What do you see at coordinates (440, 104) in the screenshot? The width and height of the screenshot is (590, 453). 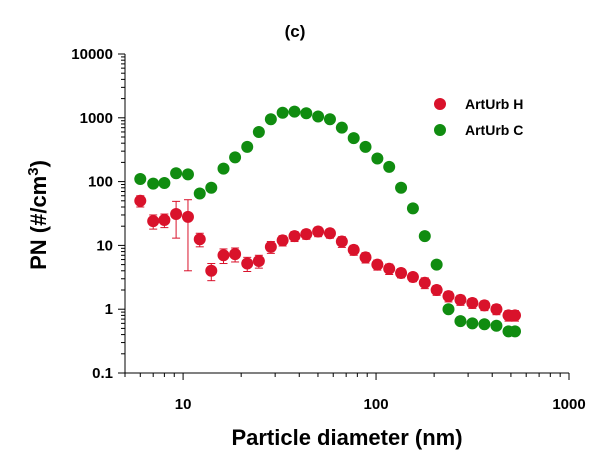 I see `legend-marker-artUrb-h` at bounding box center [440, 104].